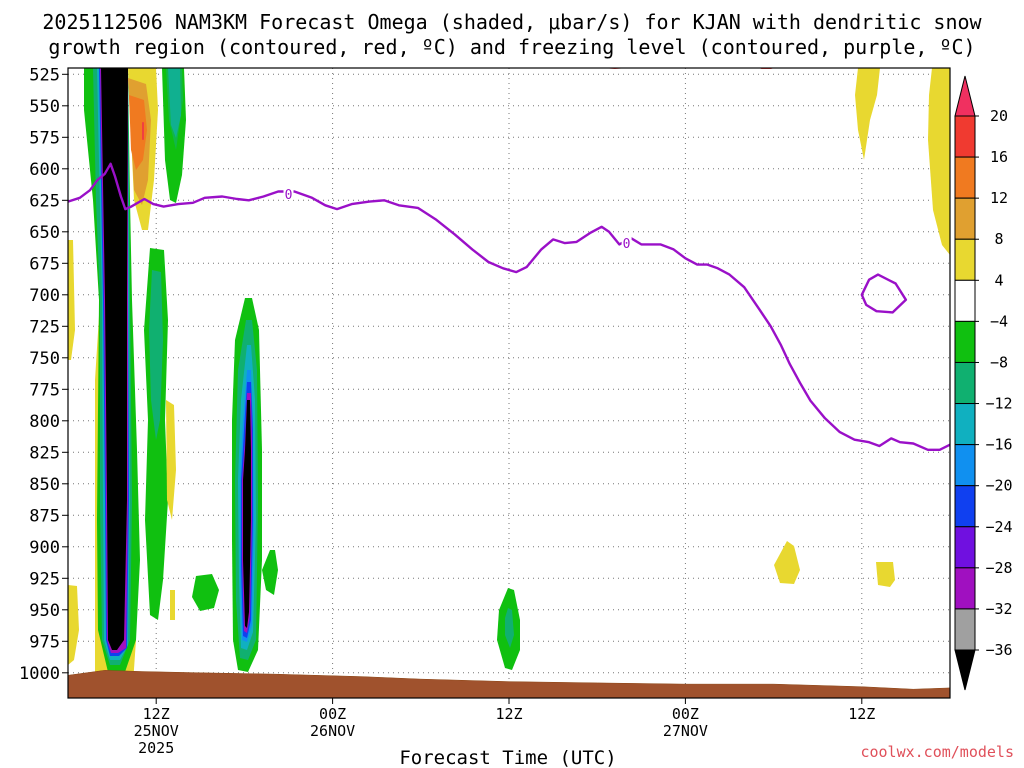 The width and height of the screenshot is (1024, 768). Describe the element at coordinates (172, 605) in the screenshot. I see `omega-shade-thin-yellow` at that location.